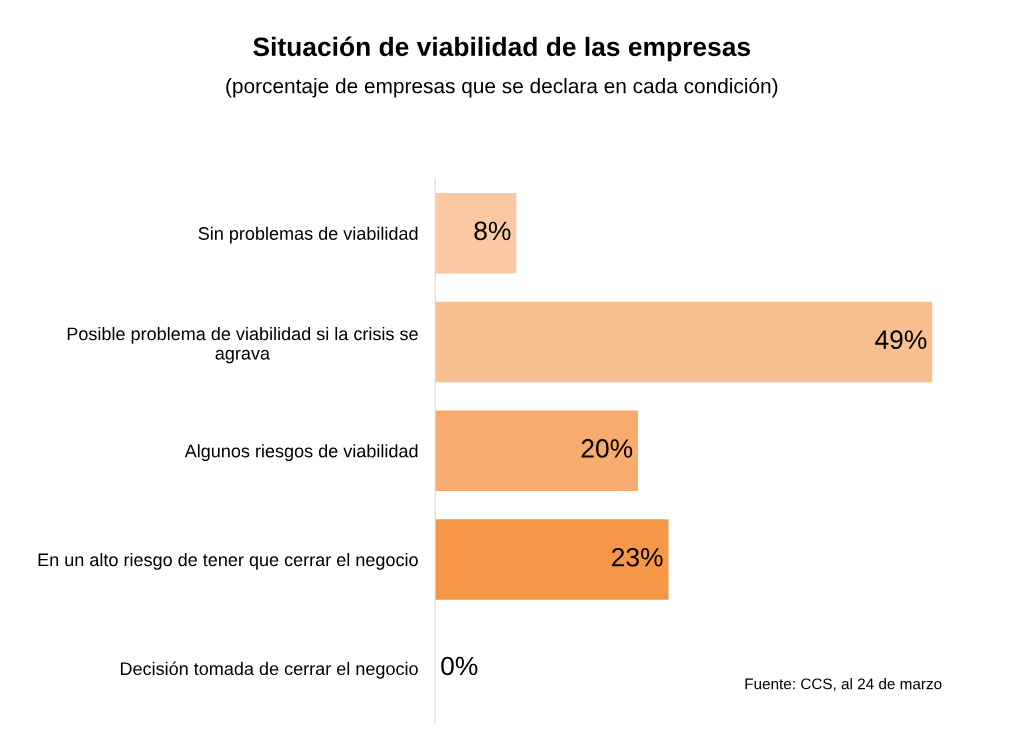 Image resolution: width=1024 pixels, height=745 pixels. Describe the element at coordinates (492, 231) in the screenshot. I see `data-label: 8%` at that location.